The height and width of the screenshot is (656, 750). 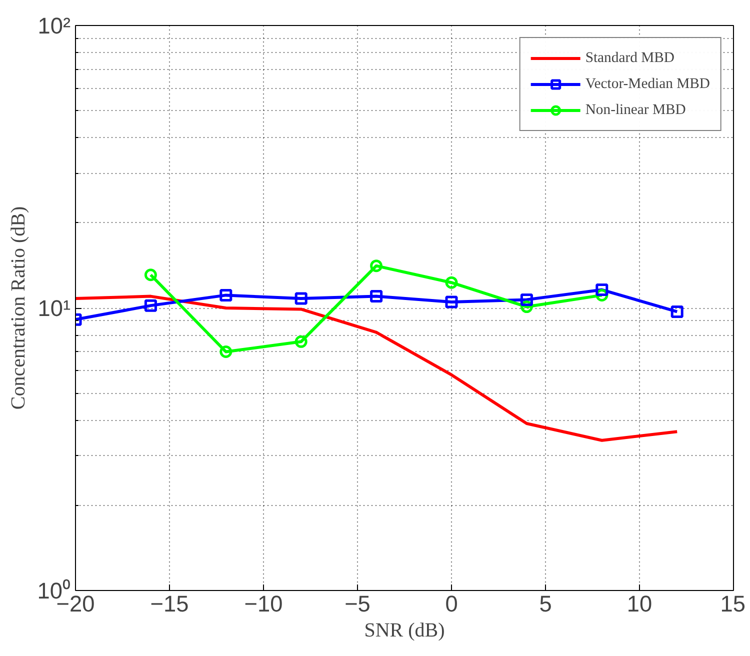 What do you see at coordinates (54, 308) in the screenshot?
I see `y-tick-label: 10¹` at bounding box center [54, 308].